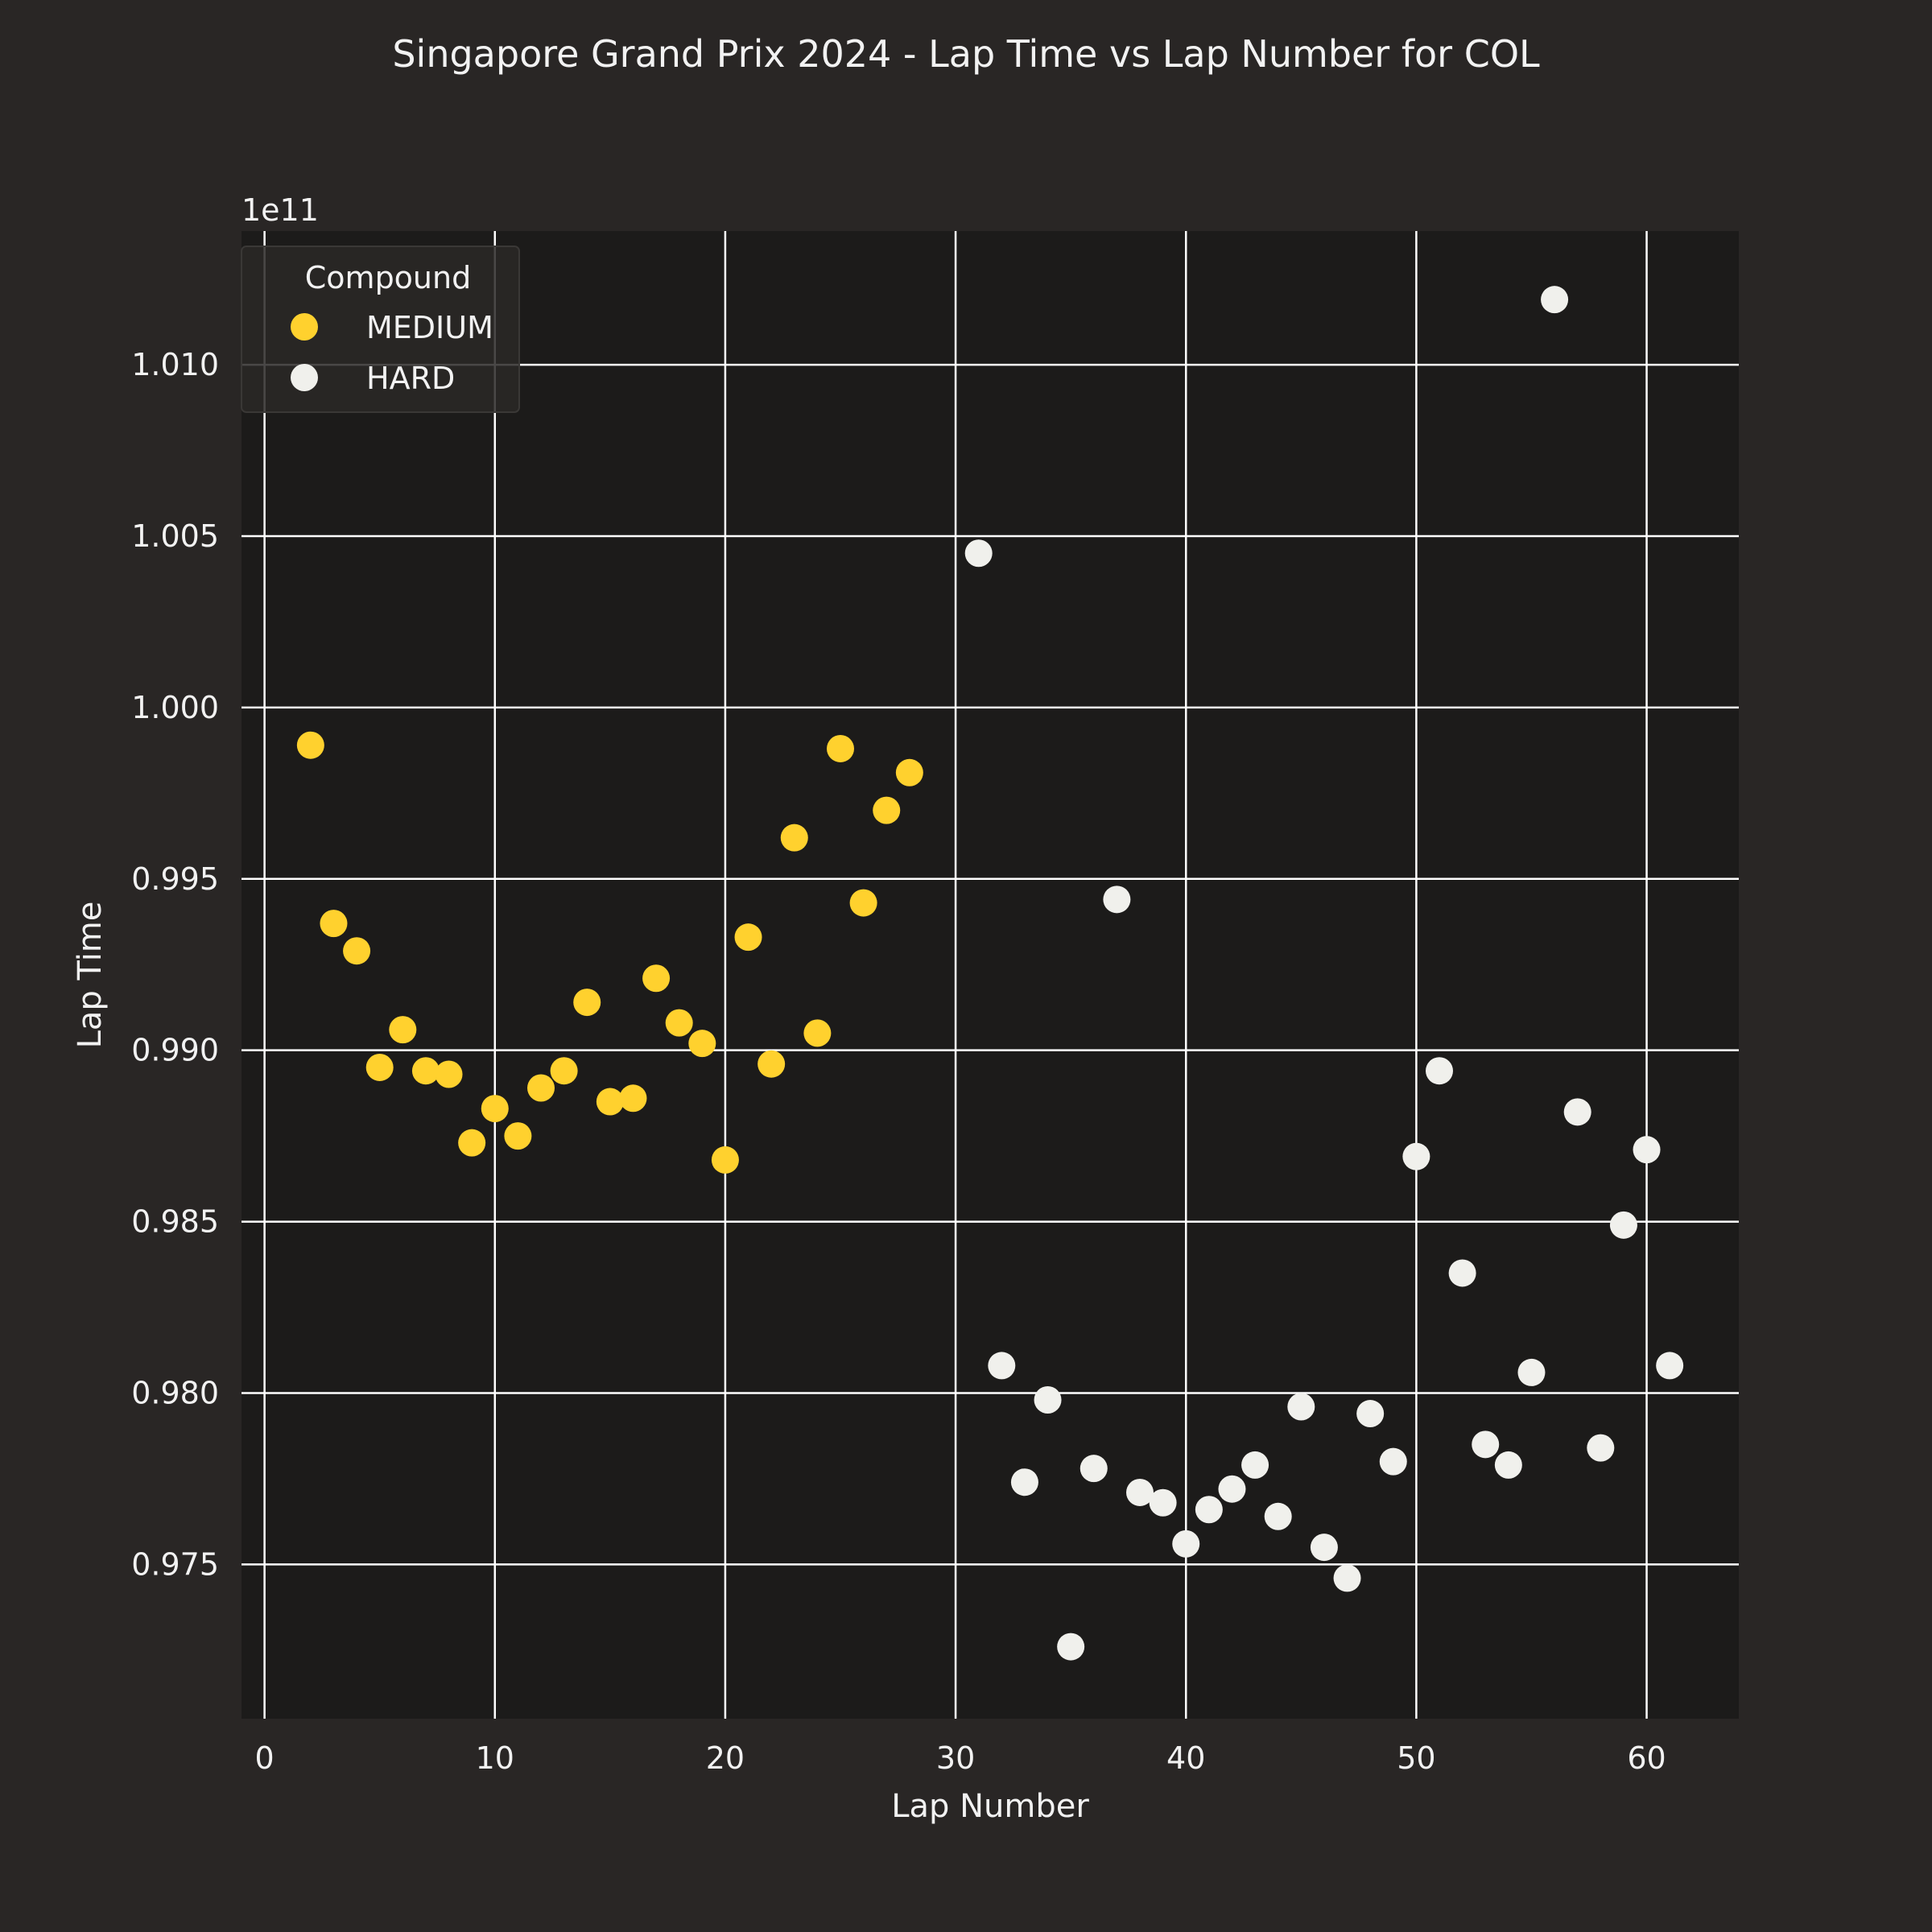 Image resolution: width=1932 pixels, height=1932 pixels. Describe the element at coordinates (304, 327) in the screenshot. I see `legend-marker-medium` at that location.